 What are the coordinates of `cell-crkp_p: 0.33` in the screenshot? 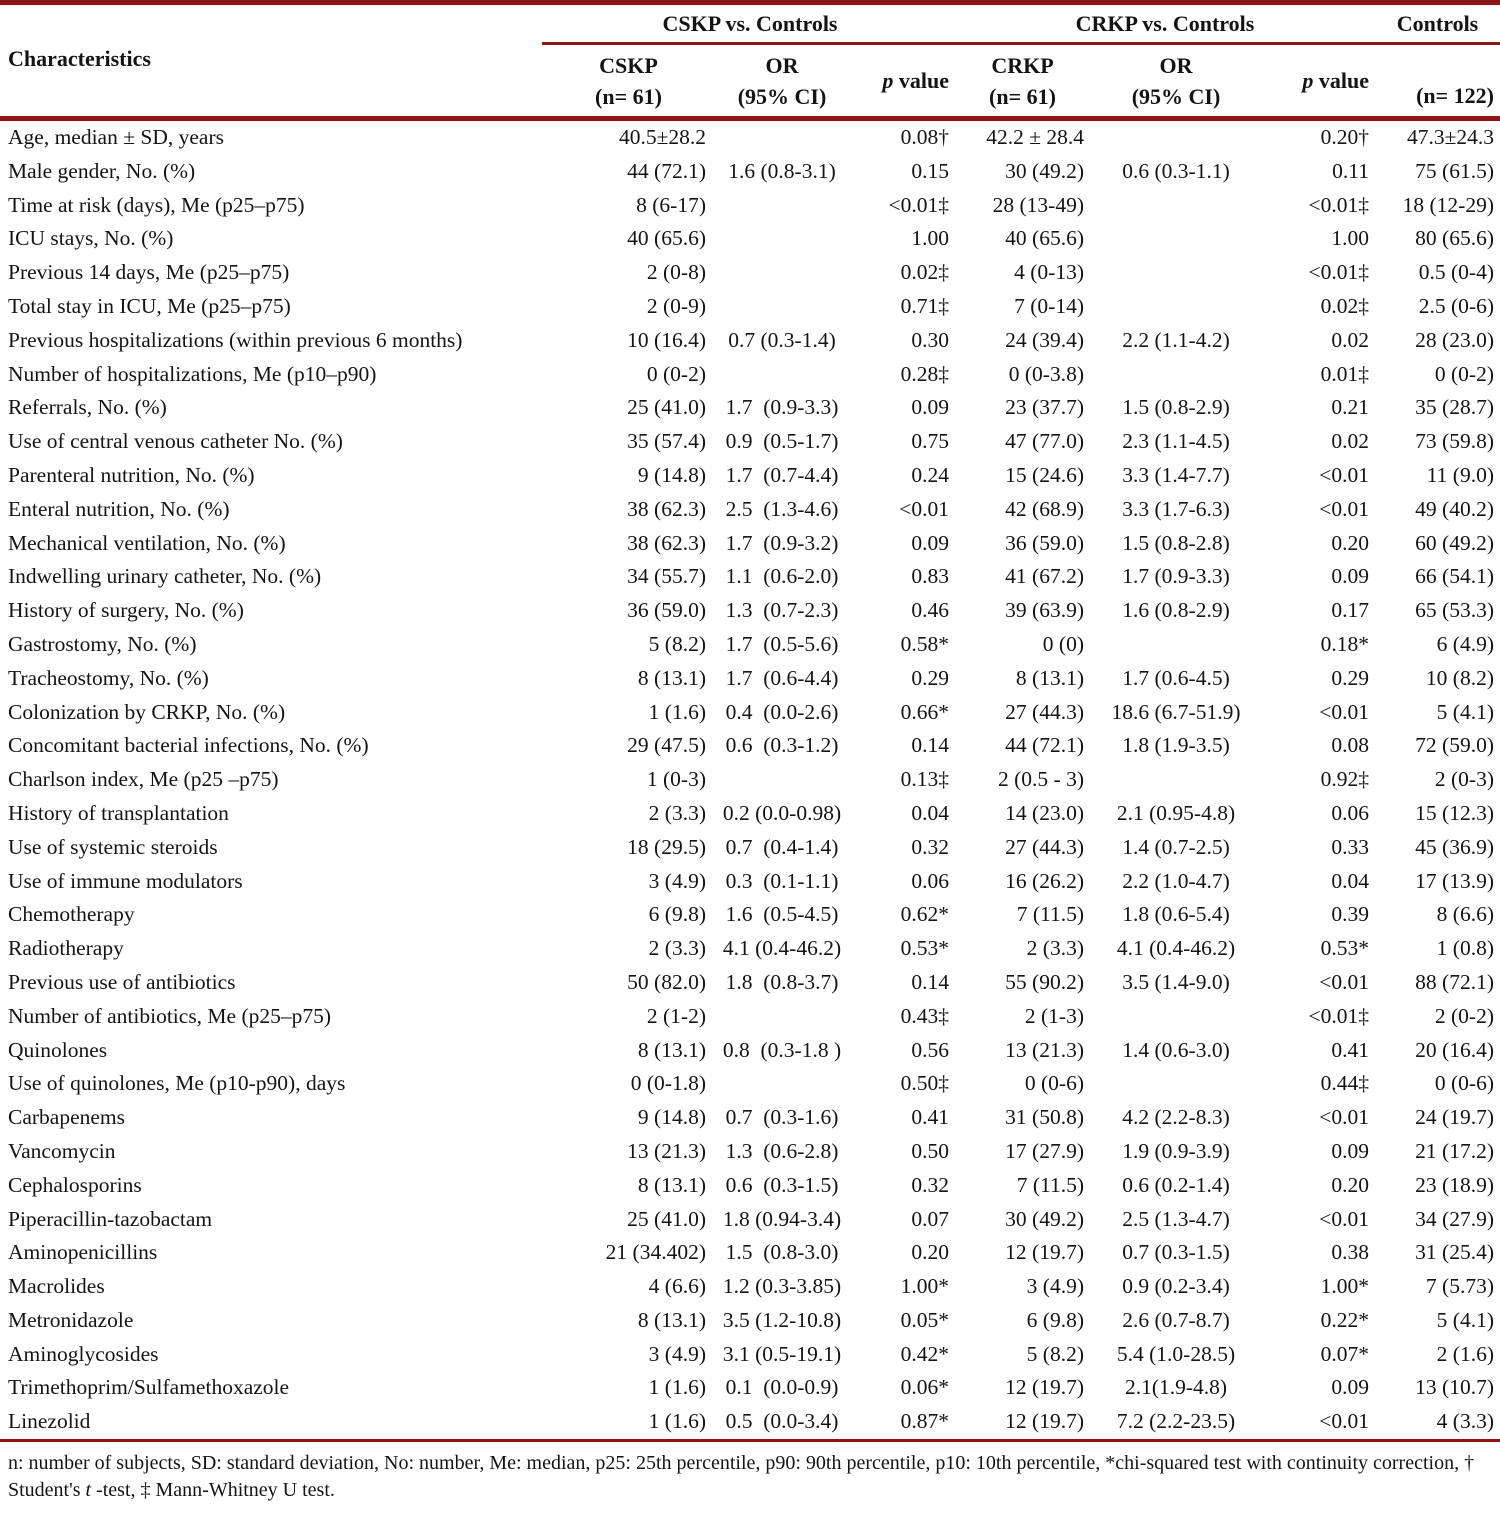 It's located at (1350, 846).